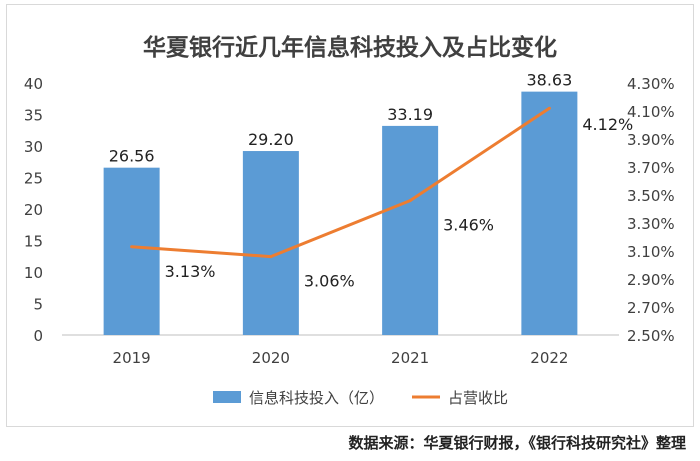 The width and height of the screenshot is (700, 461). What do you see at coordinates (651, 280) in the screenshot?
I see `y-right-tick-label: 2.90%` at bounding box center [651, 280].